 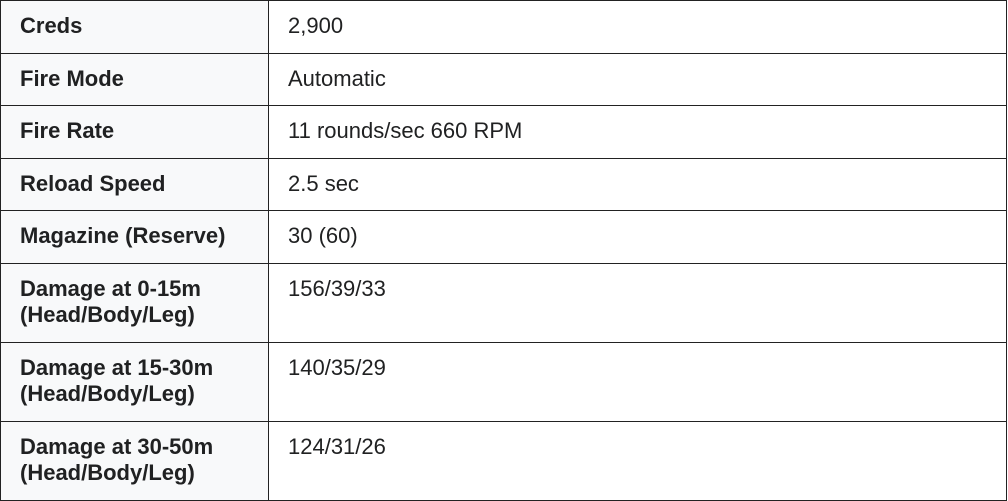 I want to click on row-value: 140/35/29, so click(x=637, y=381).